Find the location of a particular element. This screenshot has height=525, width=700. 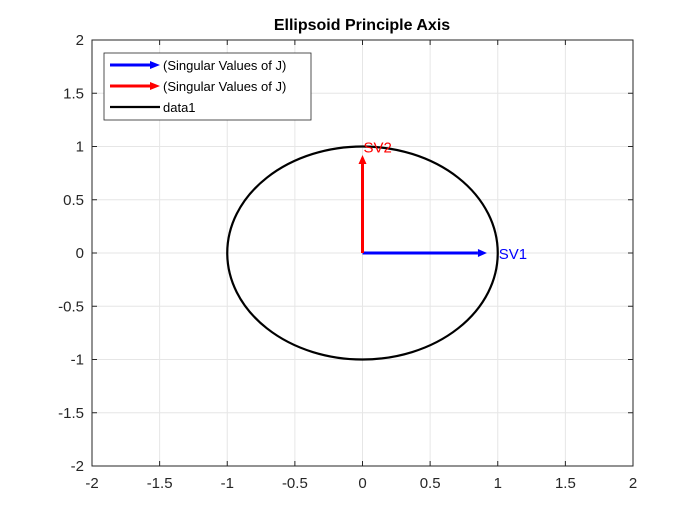

x-tick-label: 0 is located at coordinates (362, 483).